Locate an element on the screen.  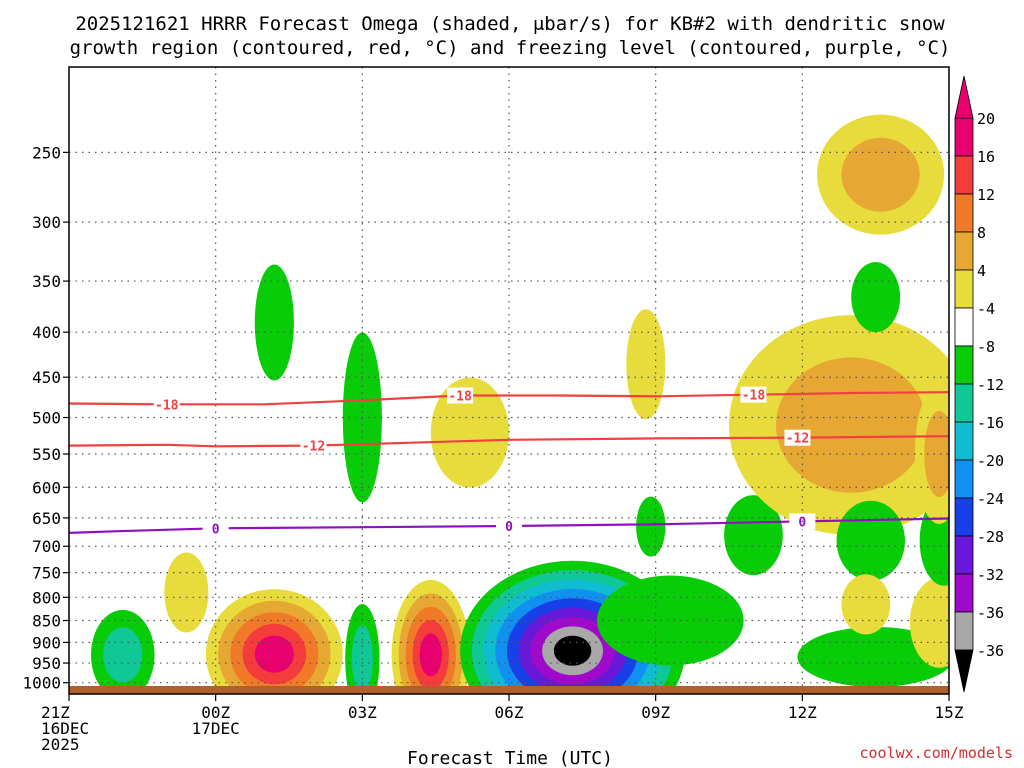
colorbar-label: -20 is located at coordinates (990, 461).